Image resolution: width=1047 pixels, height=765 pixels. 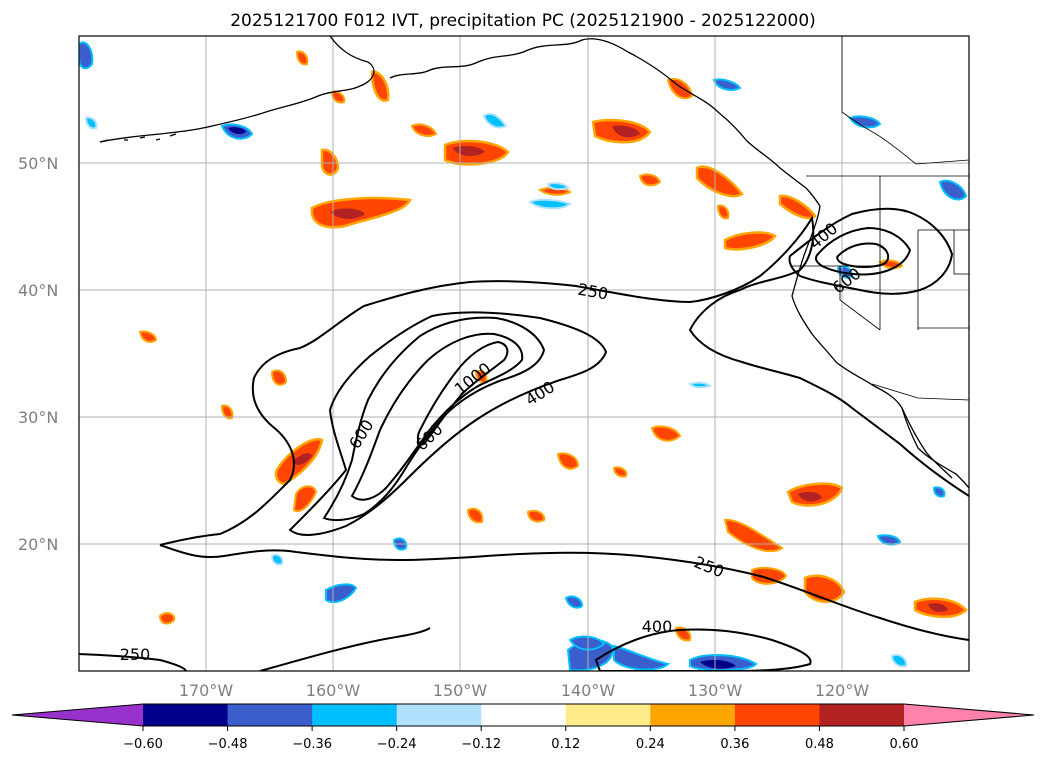 I want to click on alaska-coast, so click(x=532, y=88).